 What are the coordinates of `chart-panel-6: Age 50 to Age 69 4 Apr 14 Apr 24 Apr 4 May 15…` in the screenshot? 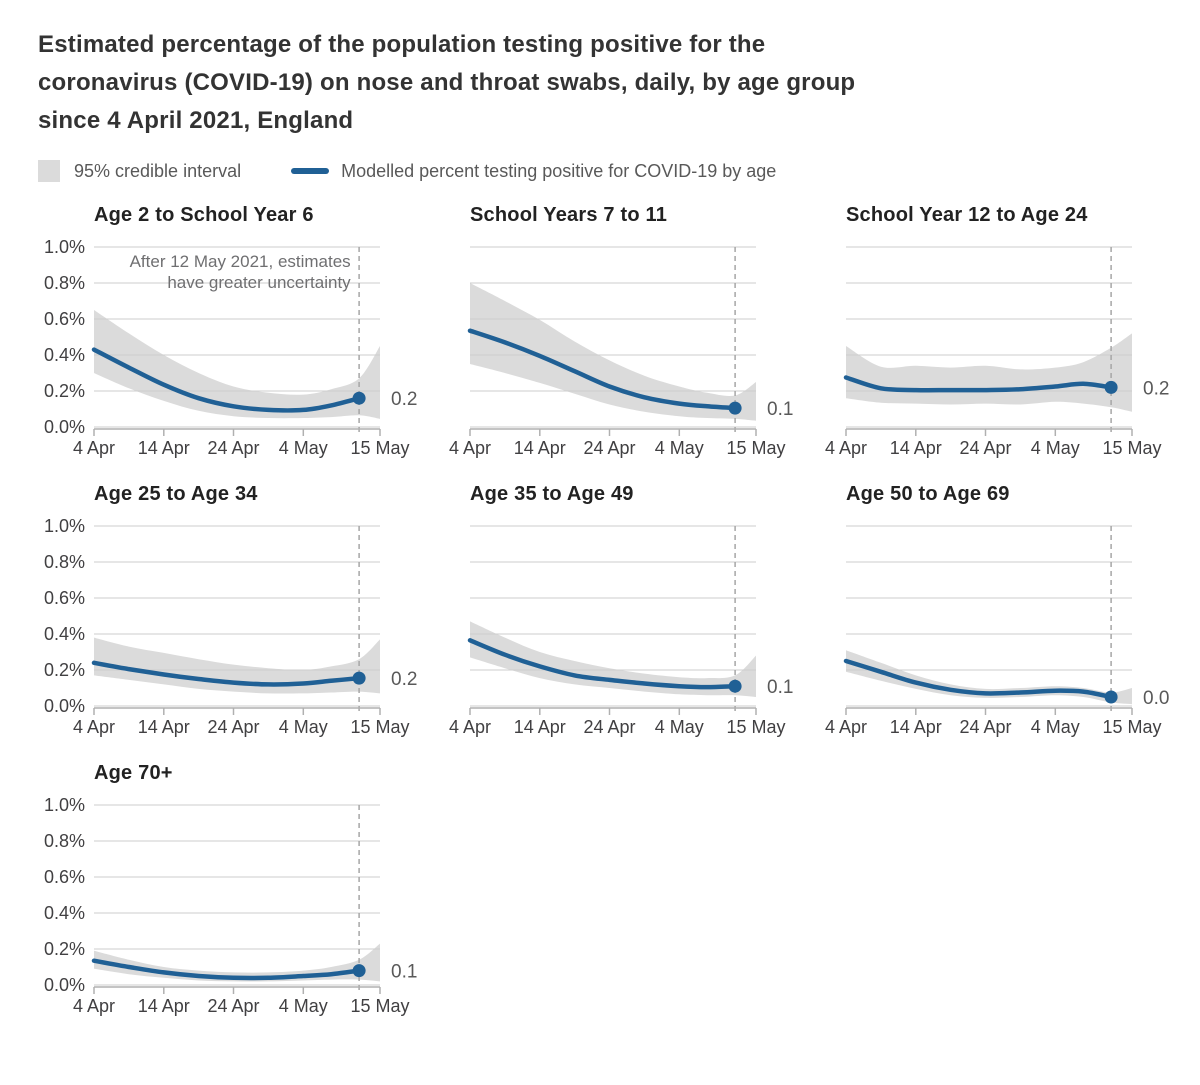 It's located at (999, 611).